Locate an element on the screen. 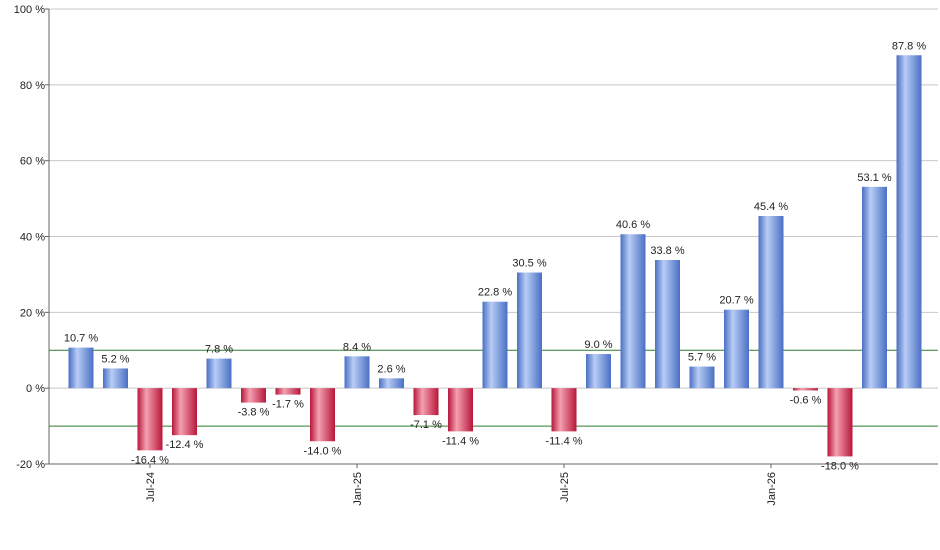 The height and width of the screenshot is (550, 940). data-label: 45.4 % is located at coordinates (771, 207).